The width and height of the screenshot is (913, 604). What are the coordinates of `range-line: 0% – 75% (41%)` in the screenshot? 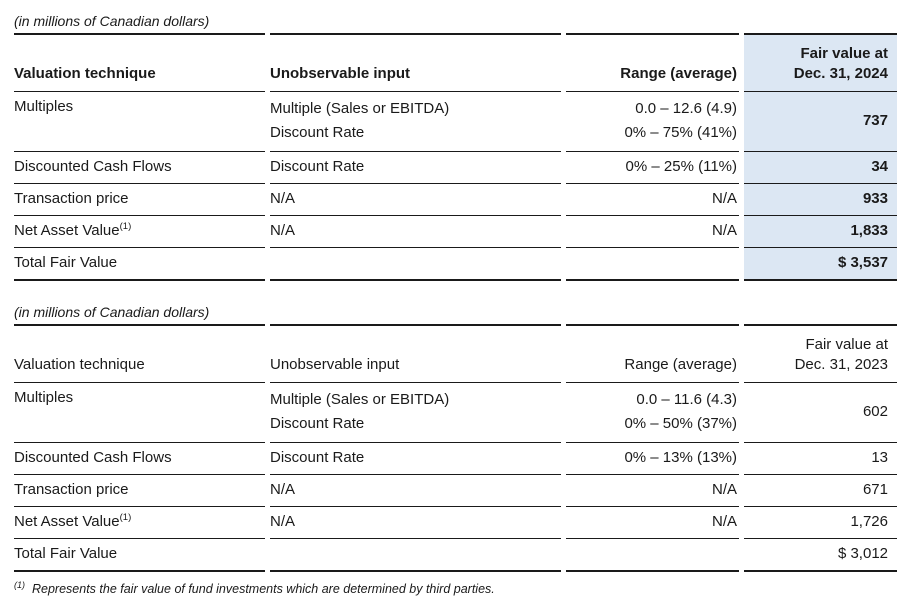 It's located at (680, 132).